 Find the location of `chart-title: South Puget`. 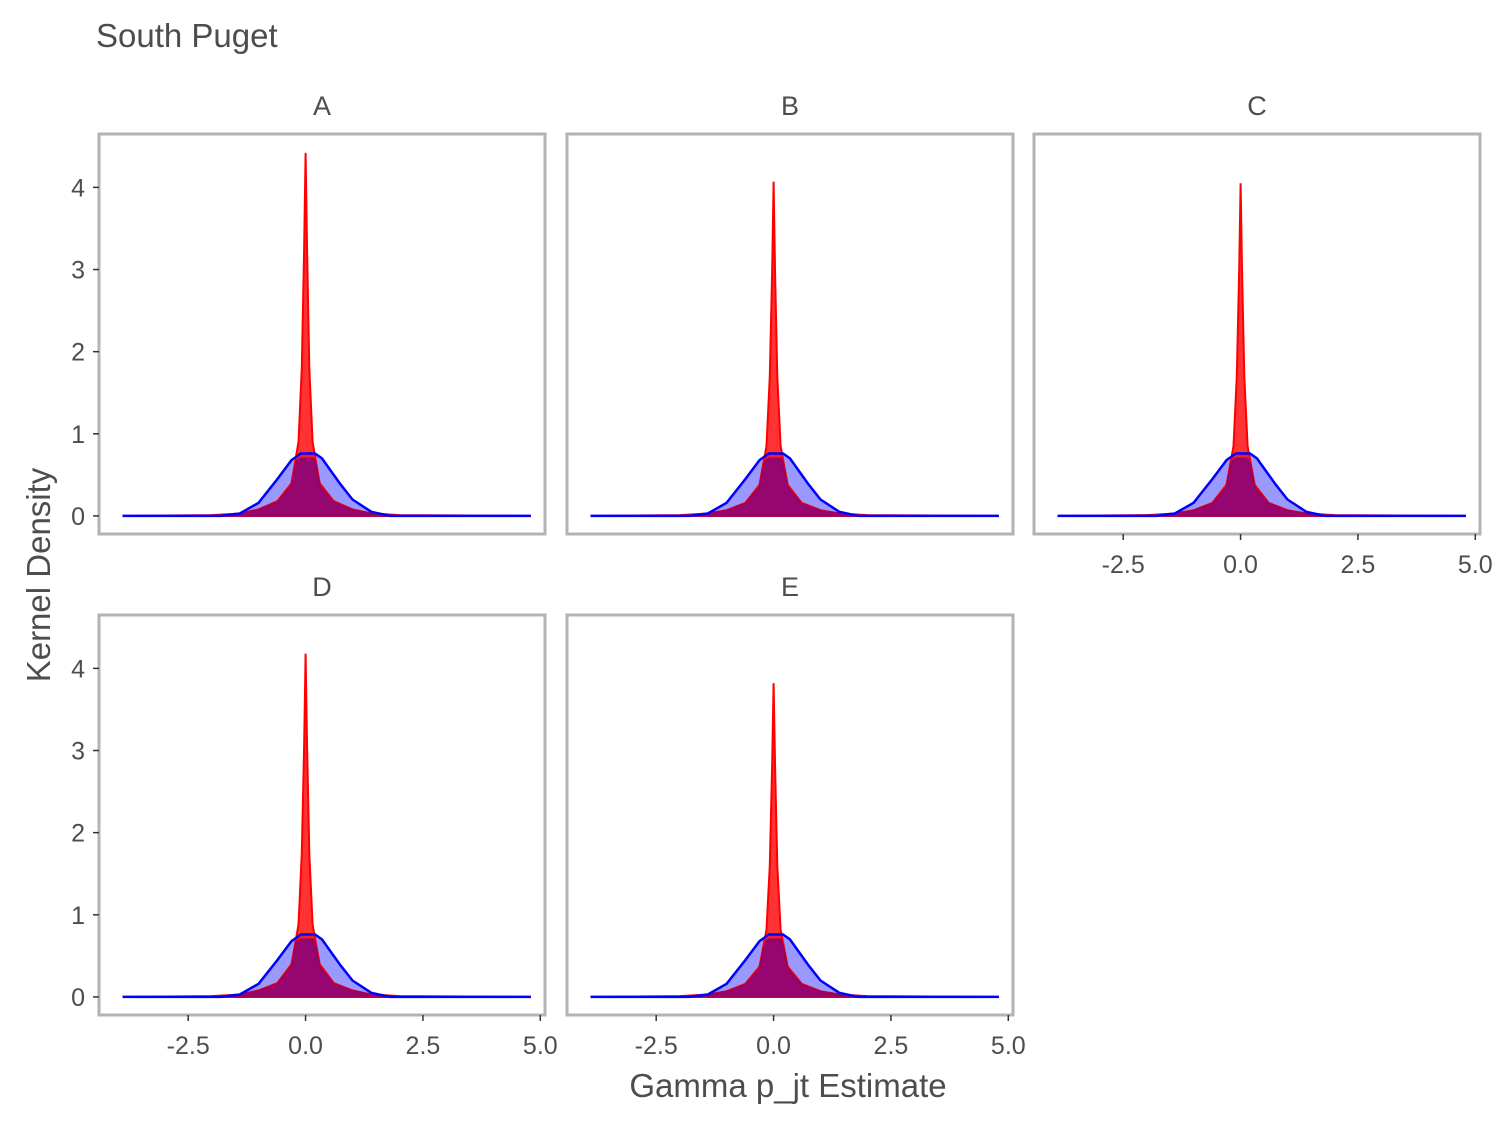

chart-title: South Puget is located at coordinates (187, 35).